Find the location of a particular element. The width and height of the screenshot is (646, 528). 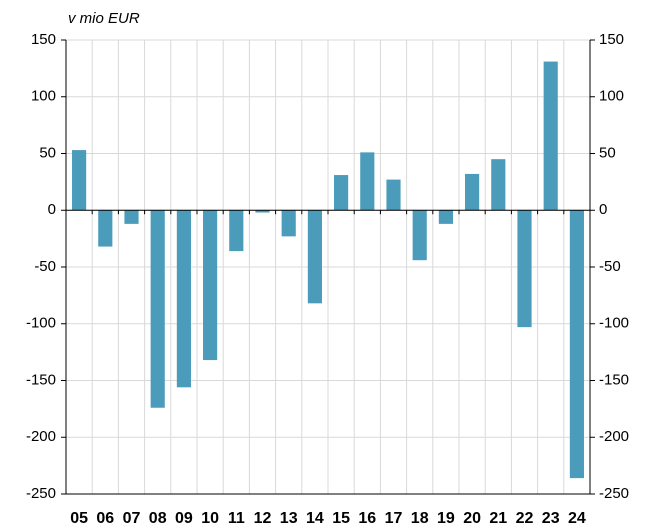

x-tick-label: 20 is located at coordinates (472, 518).